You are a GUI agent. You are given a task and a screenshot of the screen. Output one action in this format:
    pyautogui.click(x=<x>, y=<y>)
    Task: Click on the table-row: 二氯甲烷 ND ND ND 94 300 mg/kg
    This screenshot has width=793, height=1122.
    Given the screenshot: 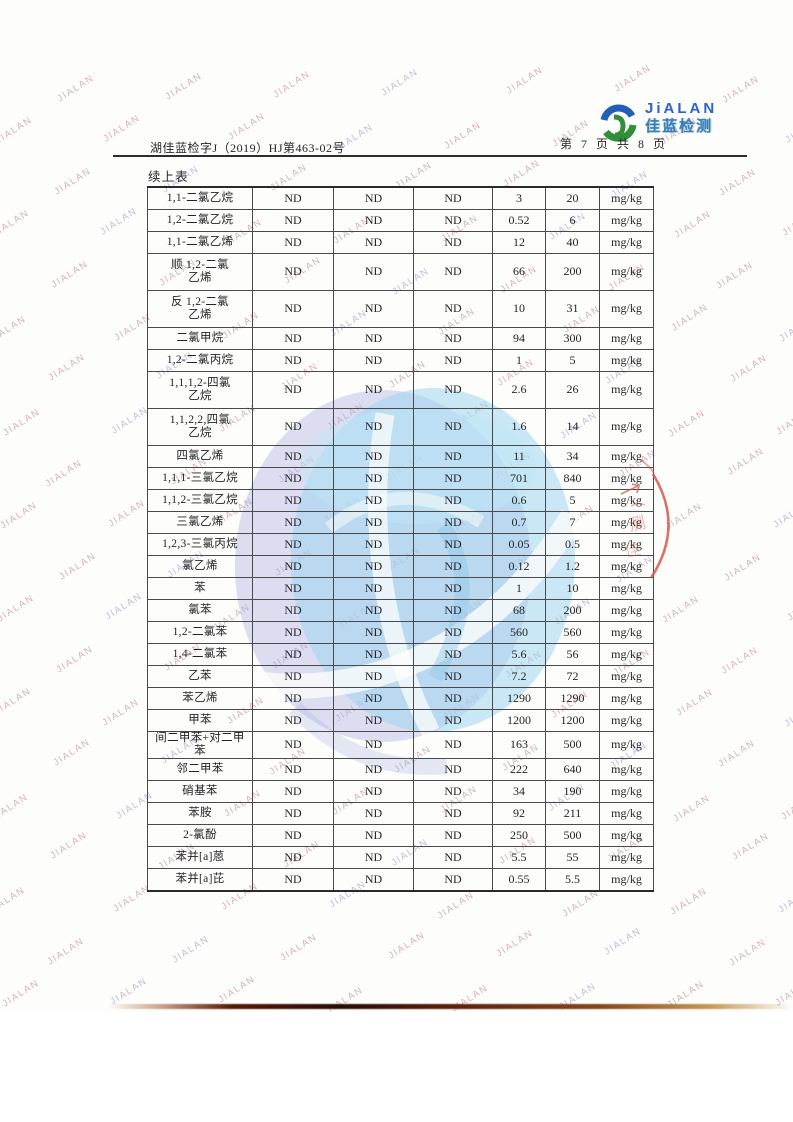 What is the action you would take?
    pyautogui.click(x=400, y=338)
    